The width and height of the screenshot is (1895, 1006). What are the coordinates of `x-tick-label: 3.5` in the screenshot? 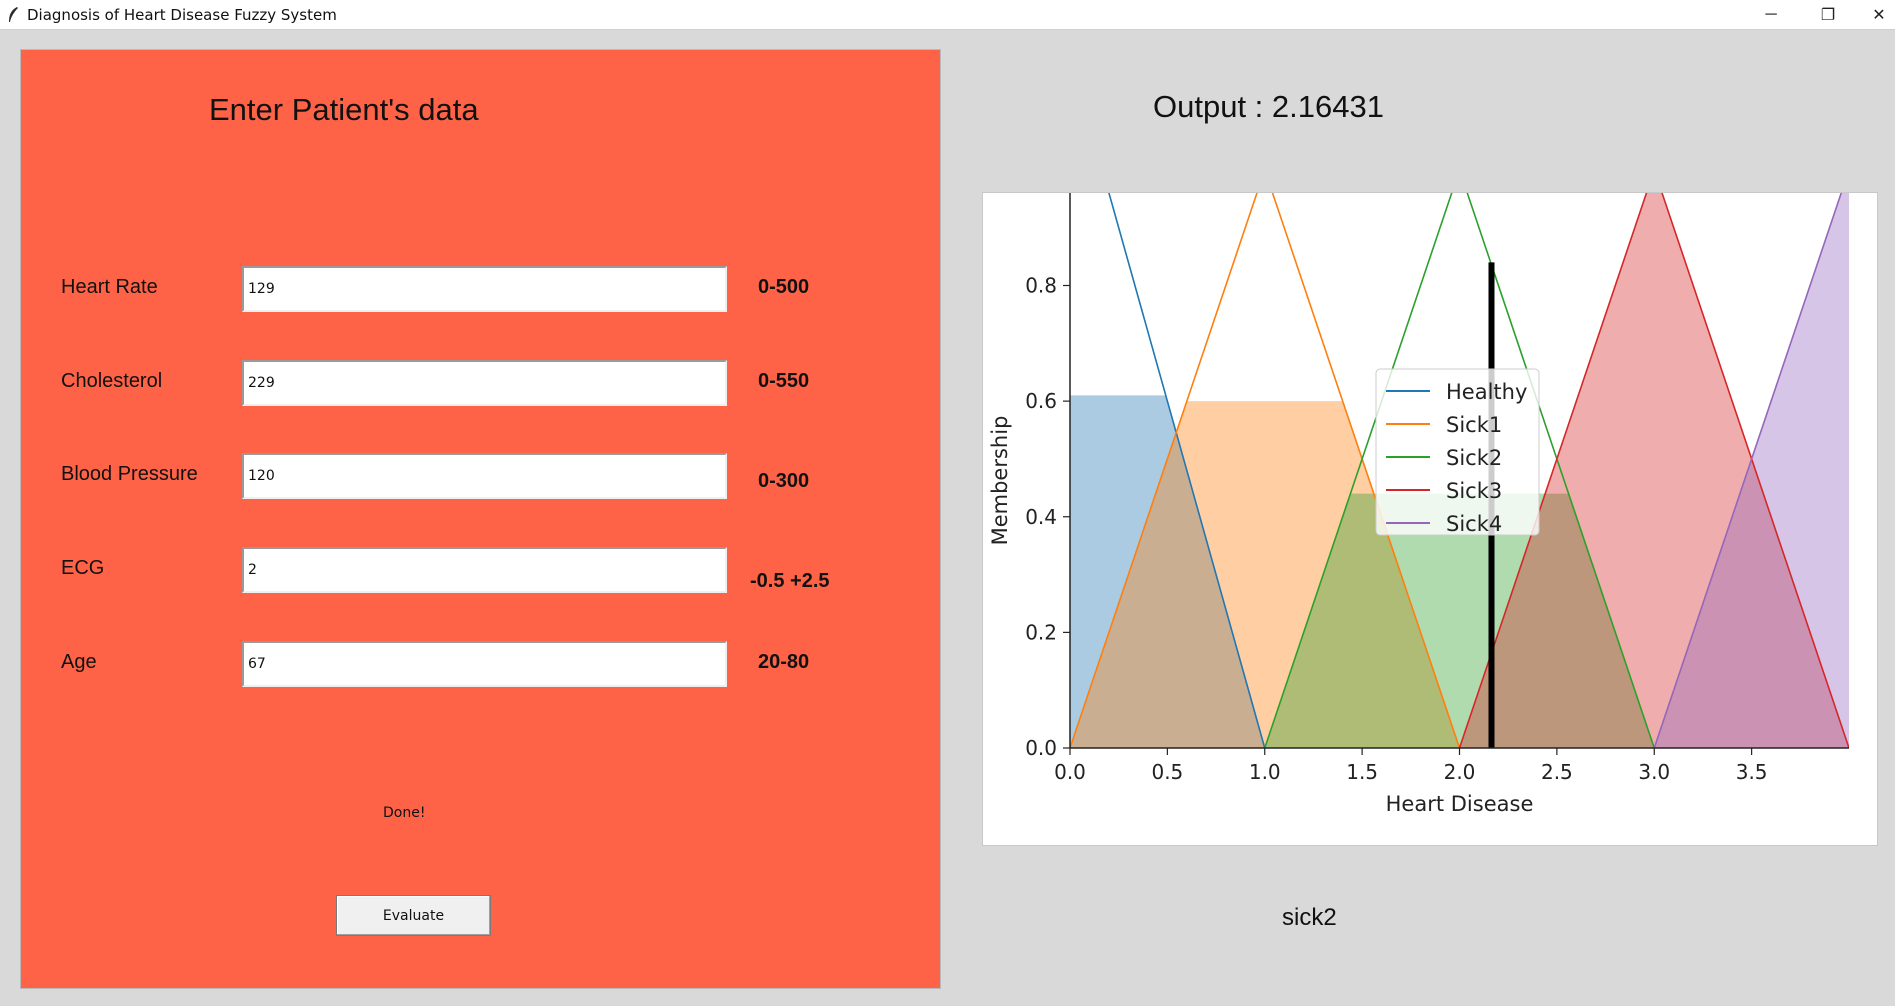 It's located at (1752, 772).